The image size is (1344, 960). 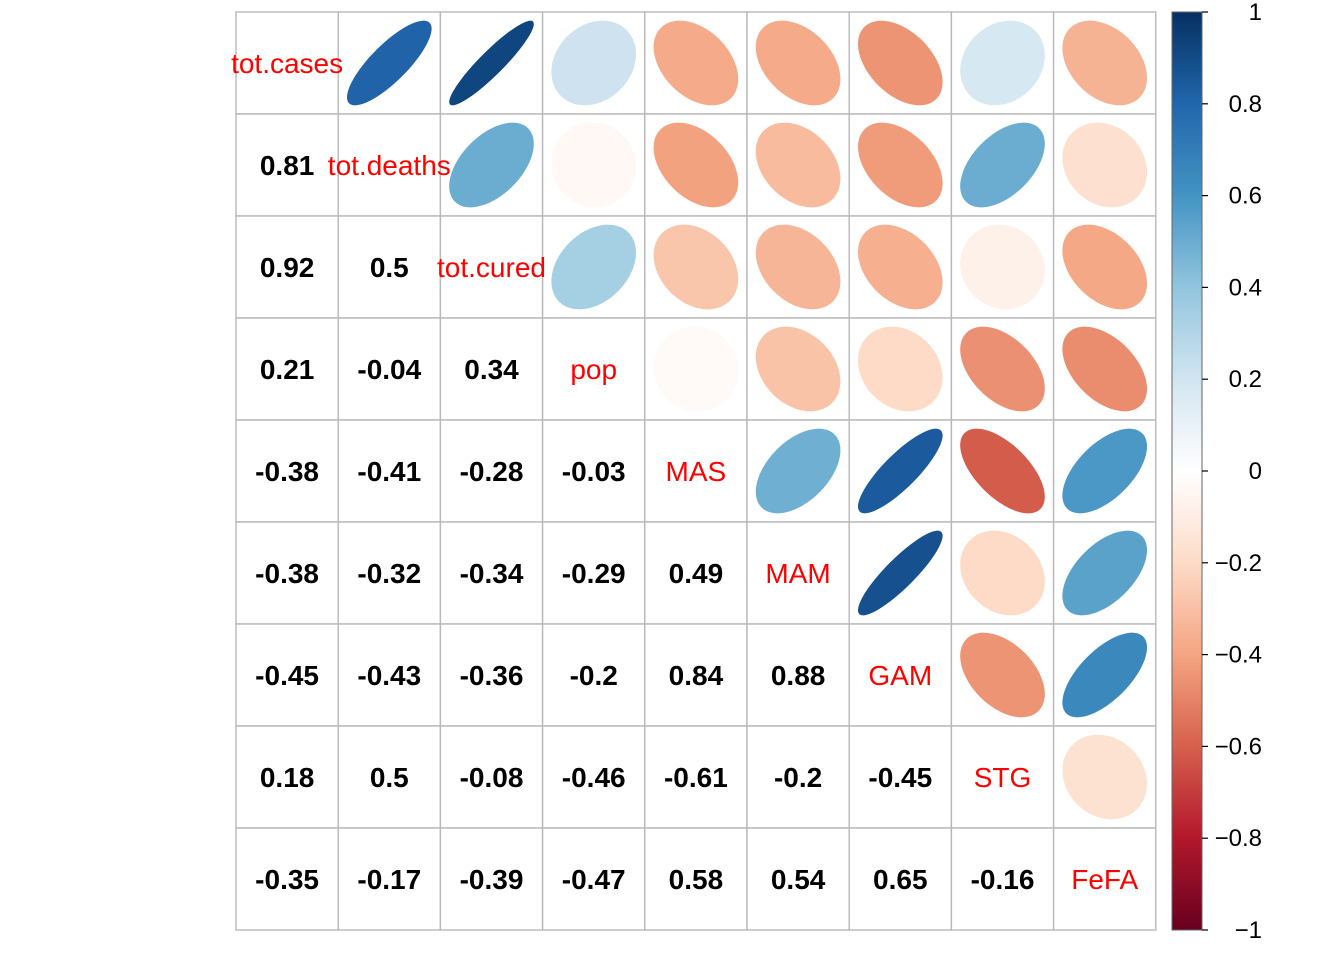 I want to click on correlation-value: 0.34, so click(x=491, y=369).